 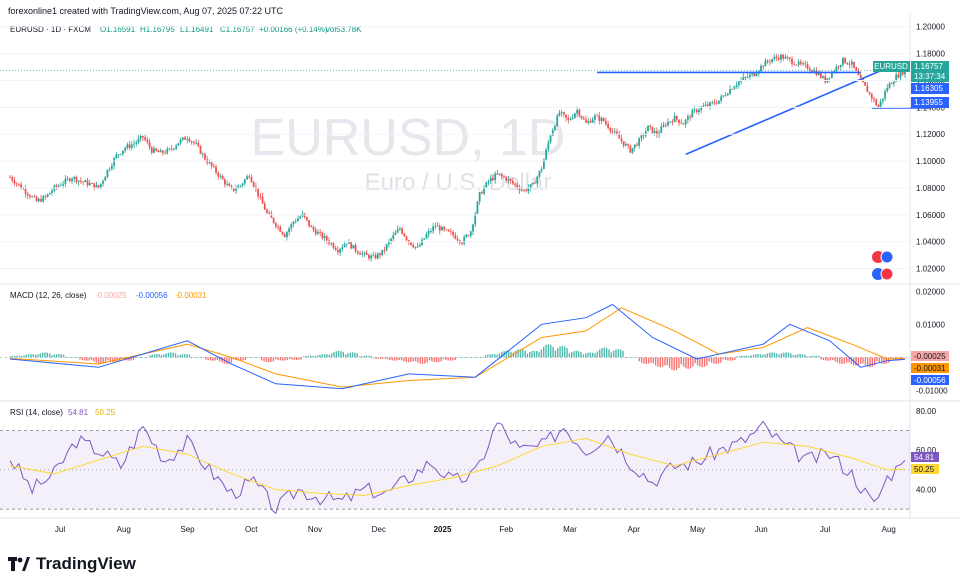 I want to click on macd-line-tag-bg, so click(x=930, y=380).